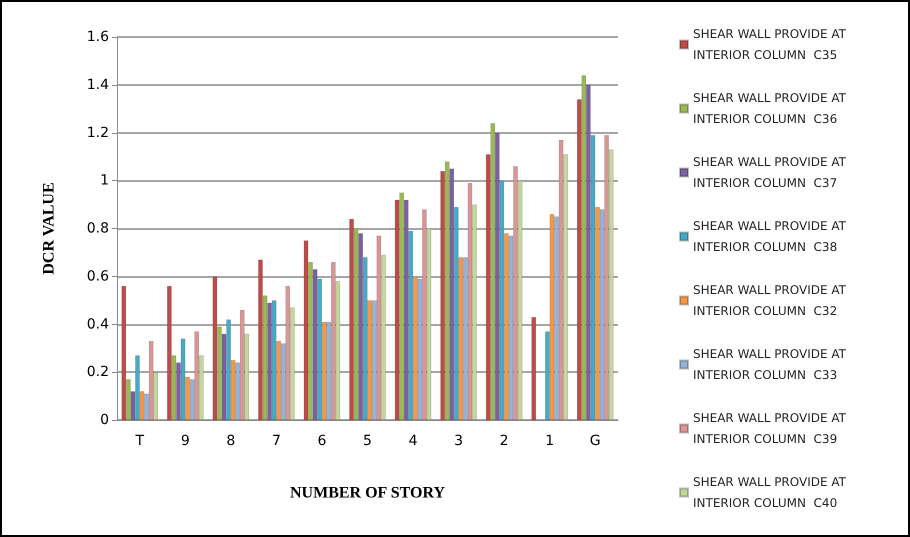 This screenshot has height=537, width=910. What do you see at coordinates (97, 372) in the screenshot?
I see `y-tick-label: 0.2` at bounding box center [97, 372].